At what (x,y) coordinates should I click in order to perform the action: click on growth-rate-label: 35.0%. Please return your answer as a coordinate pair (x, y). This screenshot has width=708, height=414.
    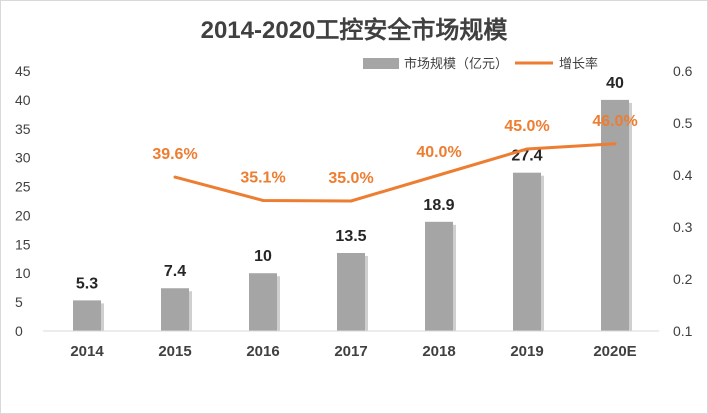
    Looking at the image, I should click on (350, 178).